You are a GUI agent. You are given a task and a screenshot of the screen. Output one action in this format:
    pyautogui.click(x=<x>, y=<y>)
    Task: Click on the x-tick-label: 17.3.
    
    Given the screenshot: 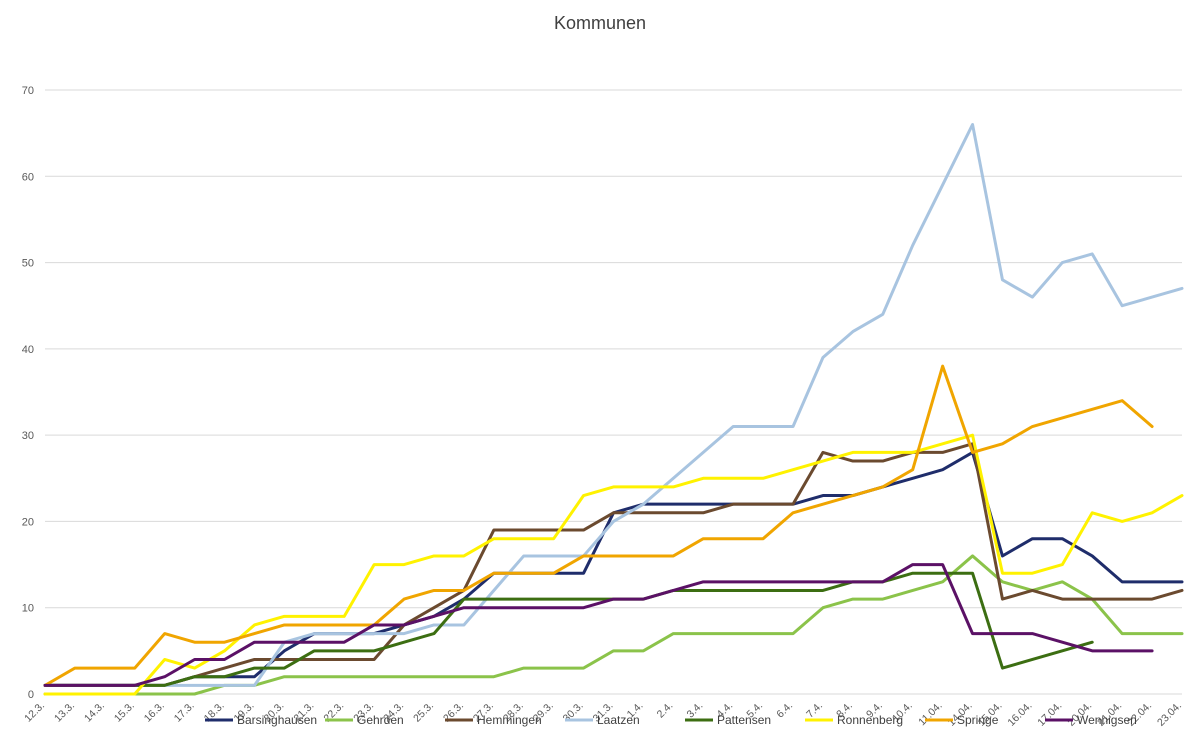 What is the action you would take?
    pyautogui.click(x=184, y=712)
    